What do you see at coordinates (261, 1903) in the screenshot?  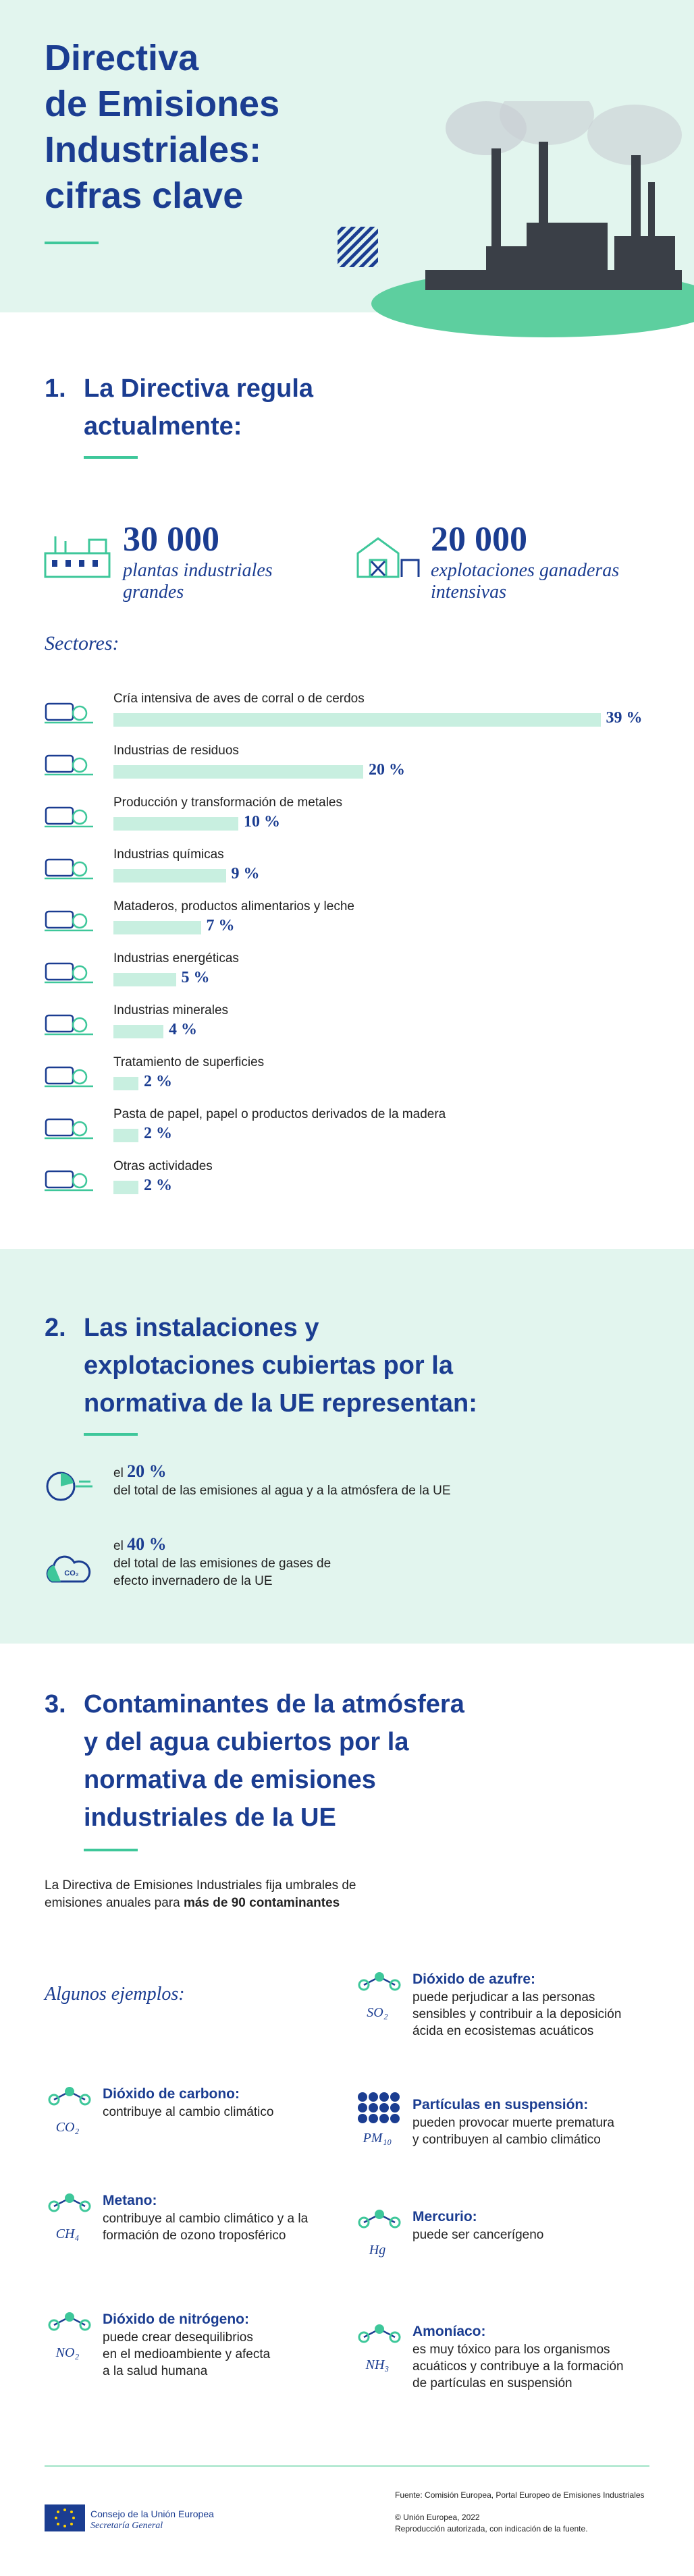 I see `intro-bold: más de 90 contaminantes` at bounding box center [261, 1903].